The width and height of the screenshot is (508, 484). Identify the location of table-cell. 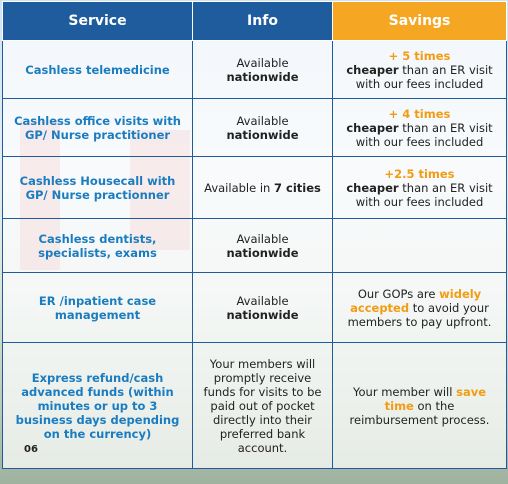
(419, 245).